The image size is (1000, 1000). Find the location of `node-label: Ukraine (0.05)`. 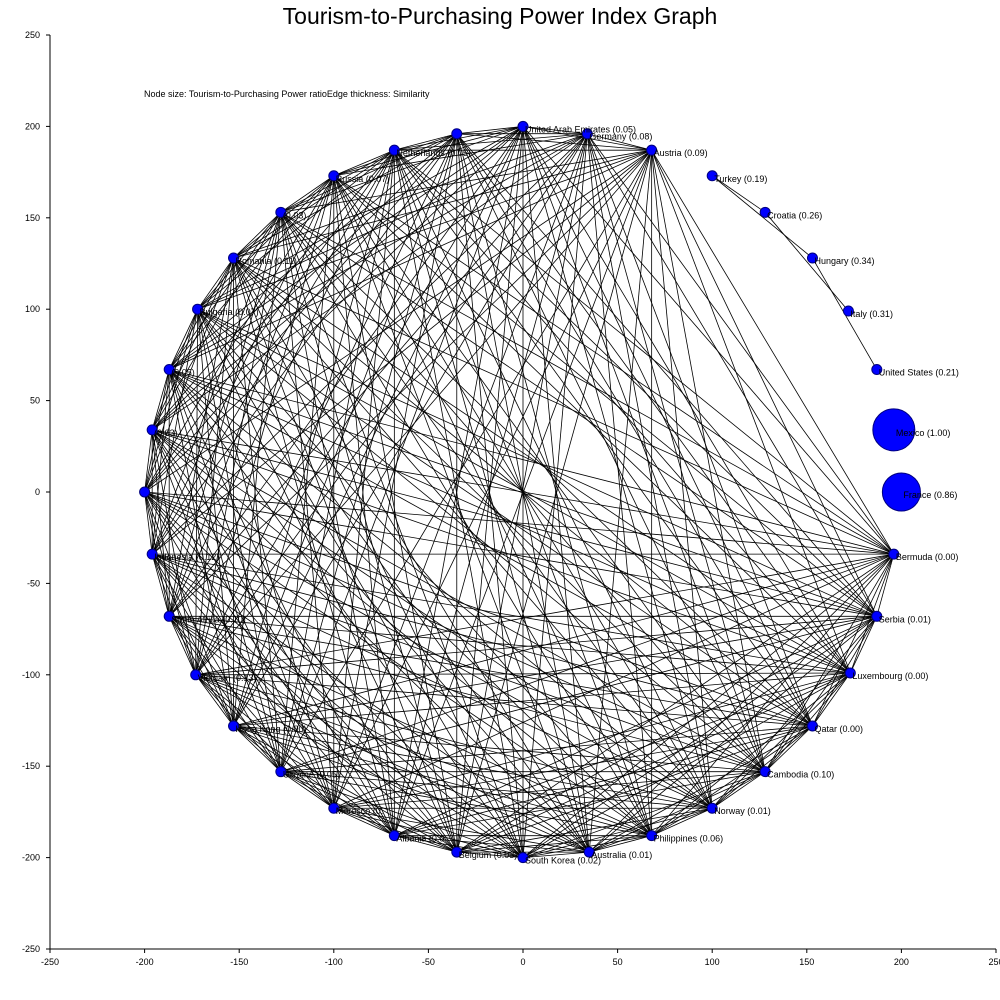

node-label: Ukraine (0.05) is located at coordinates (311, 775).